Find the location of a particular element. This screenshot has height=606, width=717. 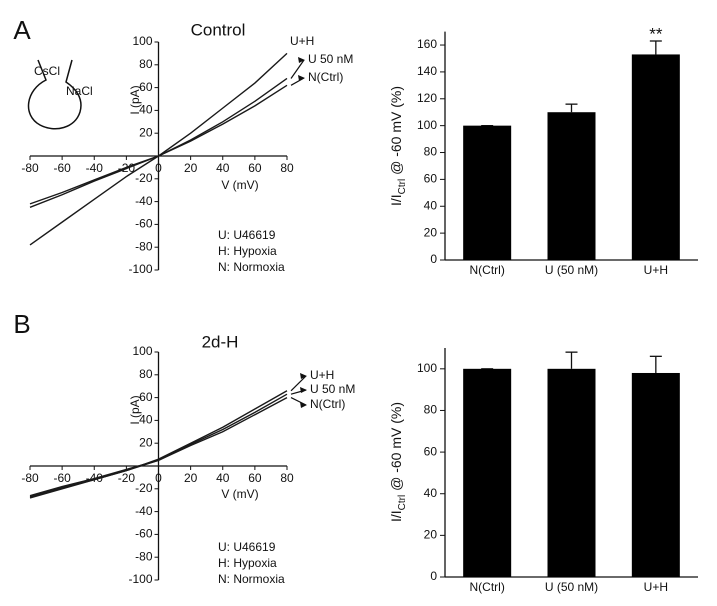

annotation: H: Hypoxia is located at coordinates (247, 251).